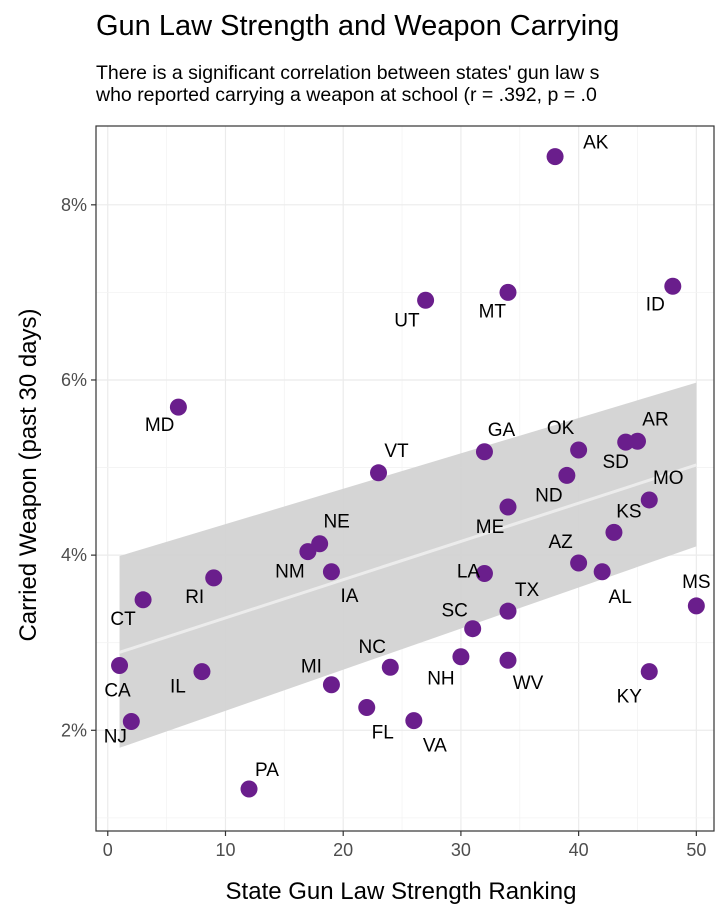 The width and height of the screenshot is (720, 921). Describe the element at coordinates (117, 690) in the screenshot. I see `point-label-ca: CA` at that location.